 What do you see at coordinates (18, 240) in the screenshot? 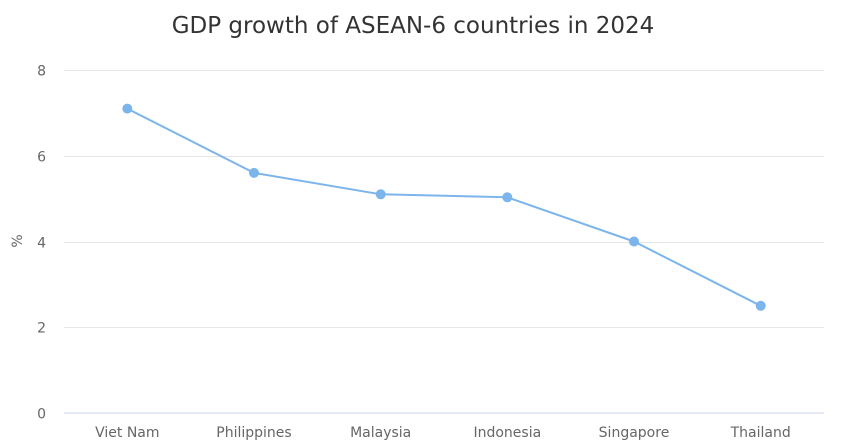
I see `y-axis-title: %` at bounding box center [18, 240].